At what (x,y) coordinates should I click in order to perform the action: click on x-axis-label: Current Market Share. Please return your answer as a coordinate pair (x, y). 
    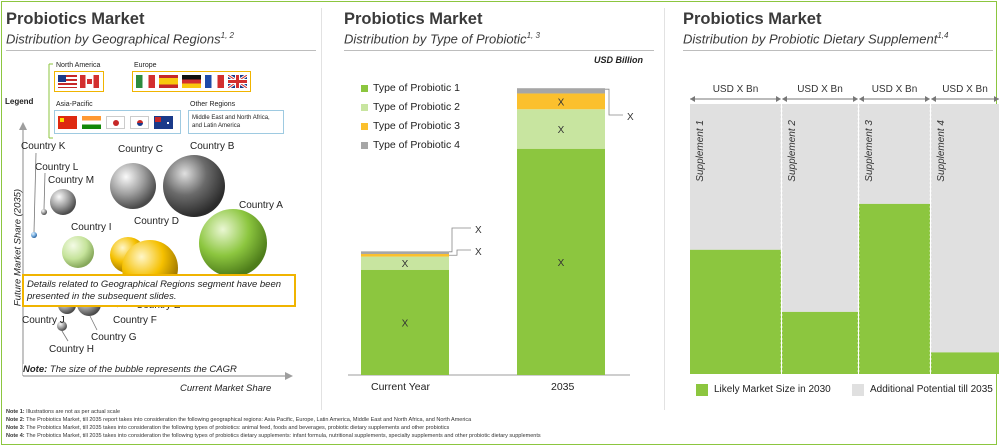
    Looking at the image, I should click on (226, 388).